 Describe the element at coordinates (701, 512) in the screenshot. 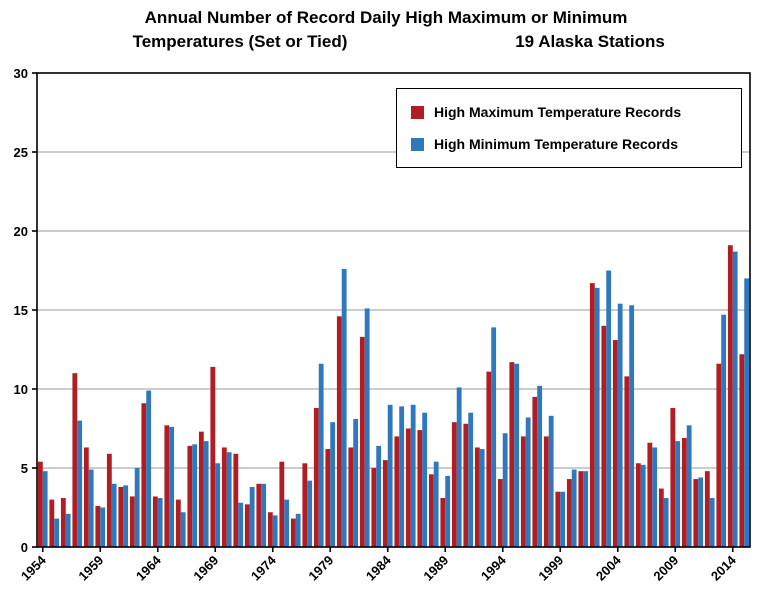

I see `bar-high-min-2011` at that location.